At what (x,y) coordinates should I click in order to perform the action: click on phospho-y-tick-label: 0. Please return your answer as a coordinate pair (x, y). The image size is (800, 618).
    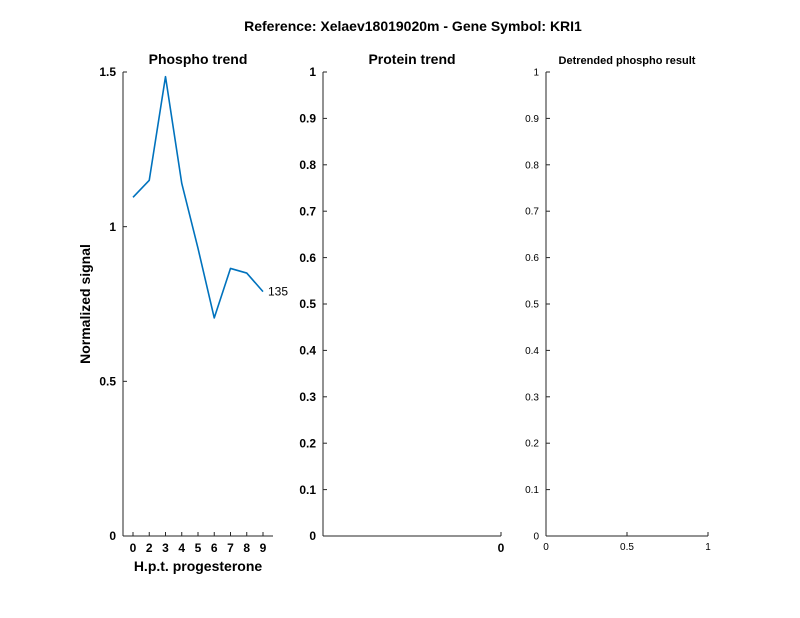
    Looking at the image, I should click on (112, 536).